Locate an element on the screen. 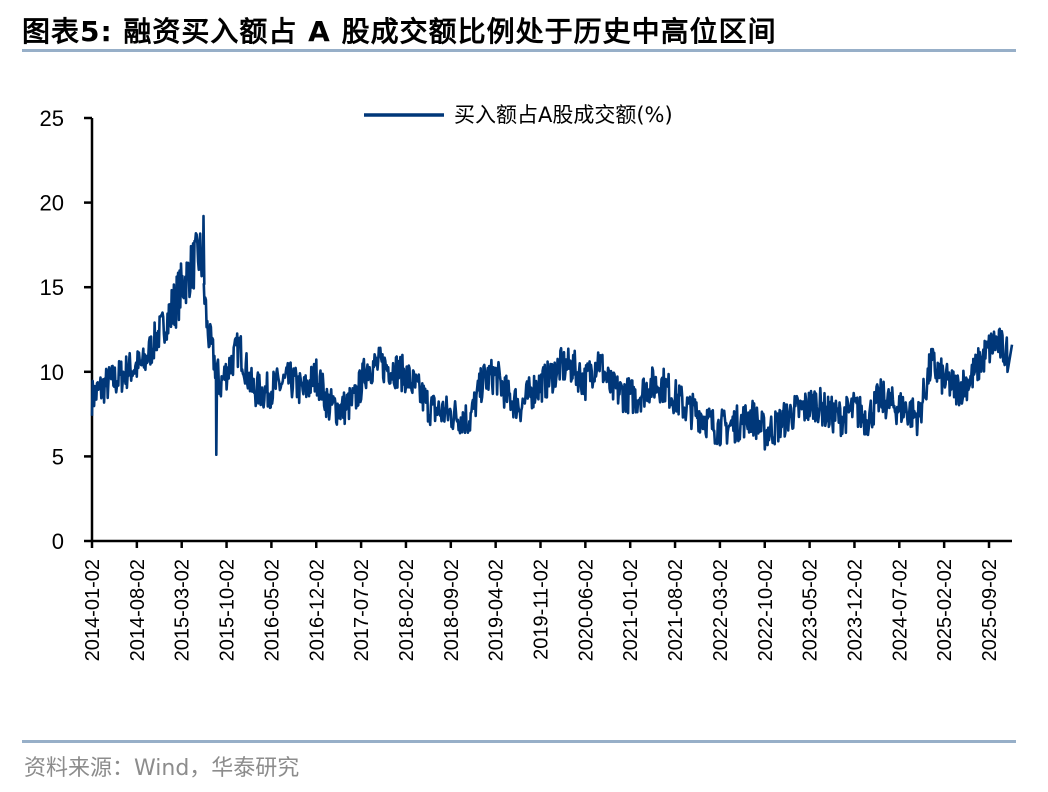  x-tick-label: 2015-03-02 is located at coordinates (183, 610).